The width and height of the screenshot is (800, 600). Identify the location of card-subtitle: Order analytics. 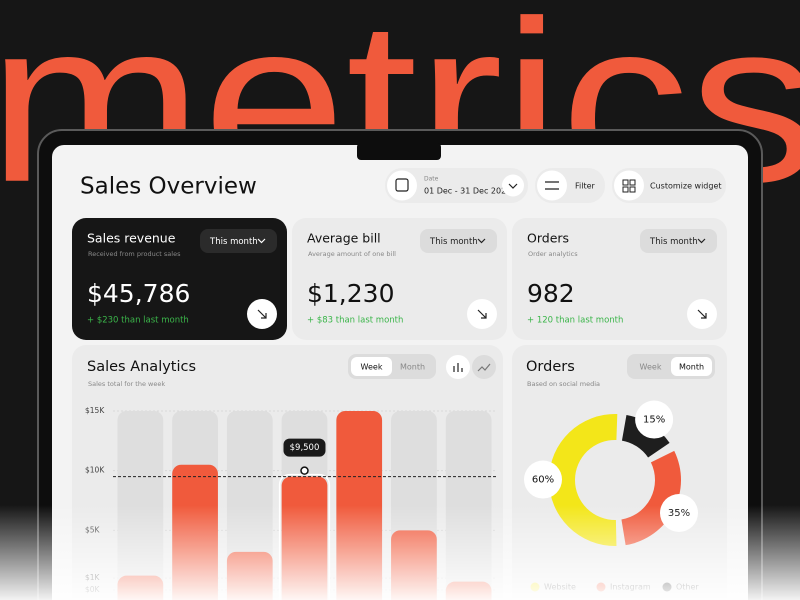
(553, 254).